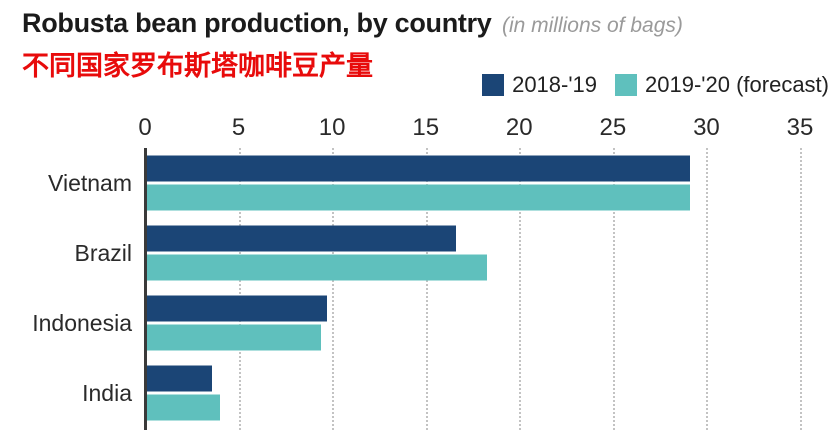 This screenshot has height=430, width=837. I want to click on x-tick-label: 20, so click(519, 127).